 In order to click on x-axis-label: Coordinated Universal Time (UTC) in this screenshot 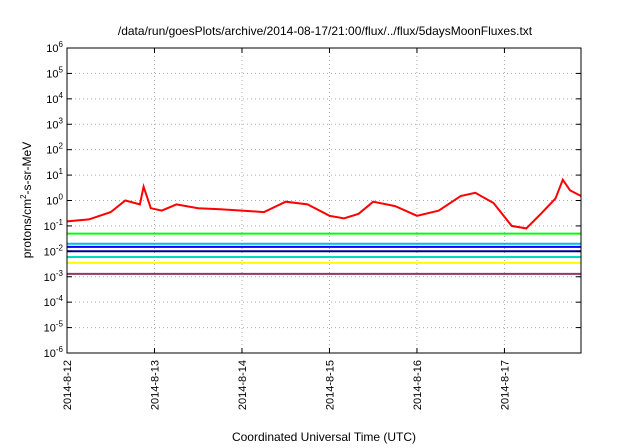, I will do `click(324, 437)`.